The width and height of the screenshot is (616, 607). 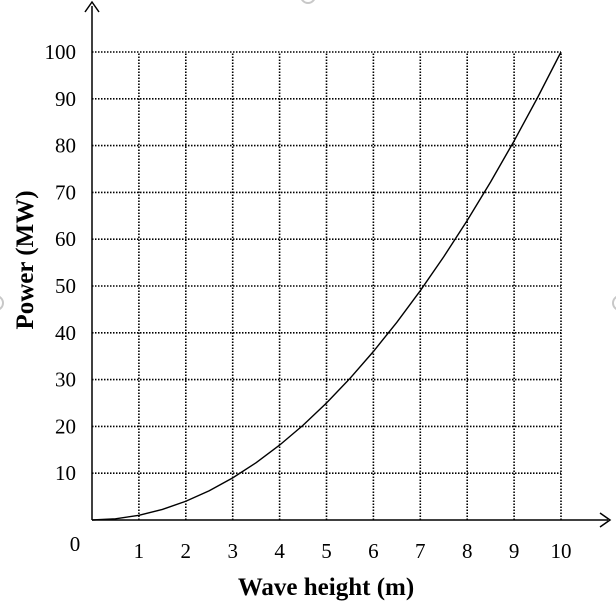 What do you see at coordinates (65, 192) in the screenshot?
I see `y-tick-label: 70` at bounding box center [65, 192].